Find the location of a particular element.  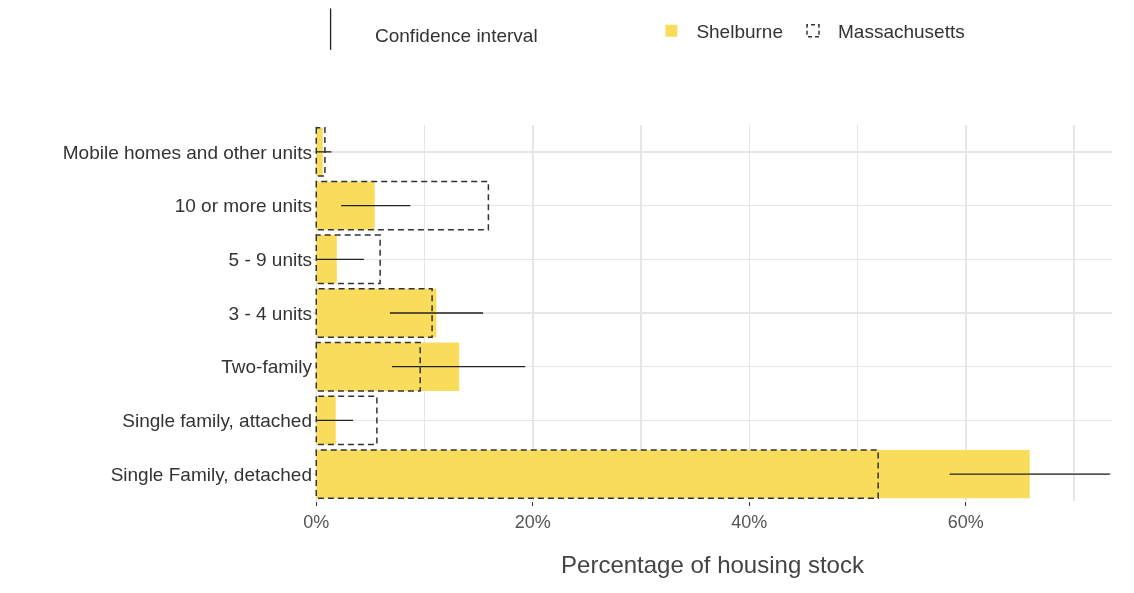

x-tick-label: 20% is located at coordinates (532, 521).